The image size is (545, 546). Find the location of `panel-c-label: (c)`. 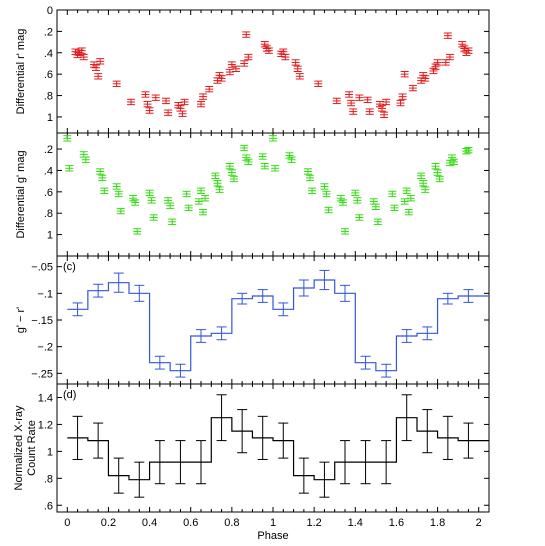

panel-c-label: (c) is located at coordinates (69, 267).